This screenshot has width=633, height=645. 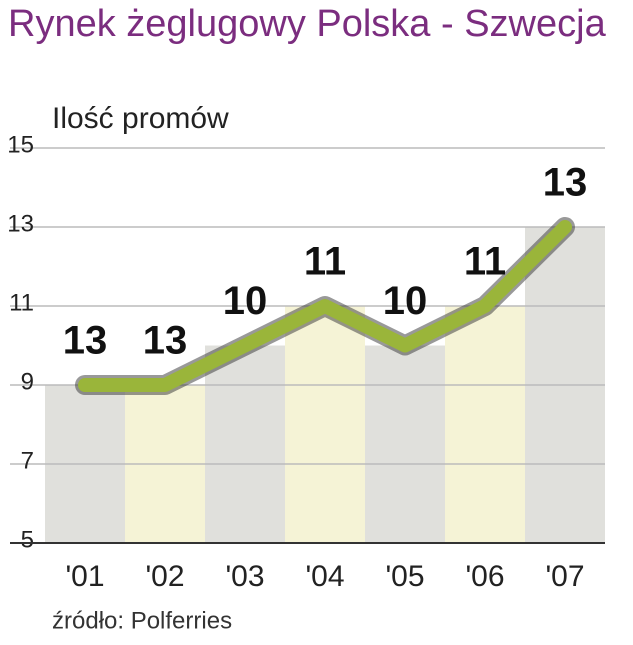 I want to click on source: źródło: Polferries, so click(x=142, y=620).